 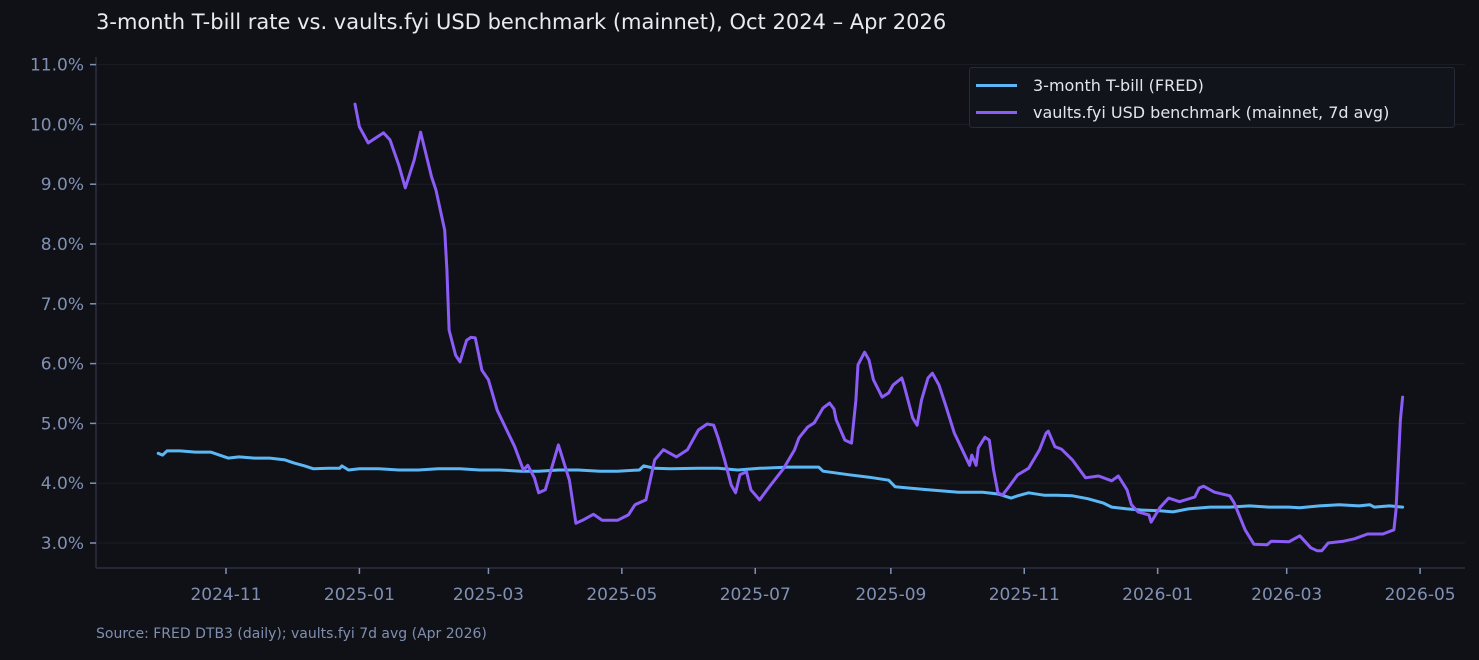 What do you see at coordinates (62, 185) in the screenshot?
I see `y-tick-label: 9.0%` at bounding box center [62, 185].